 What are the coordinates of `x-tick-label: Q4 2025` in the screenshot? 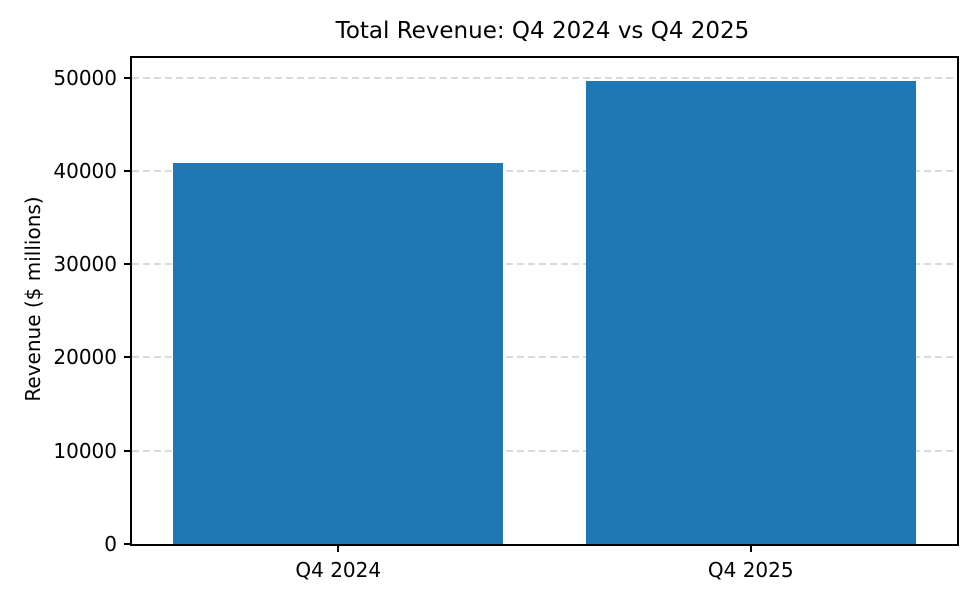 It's located at (750, 570).